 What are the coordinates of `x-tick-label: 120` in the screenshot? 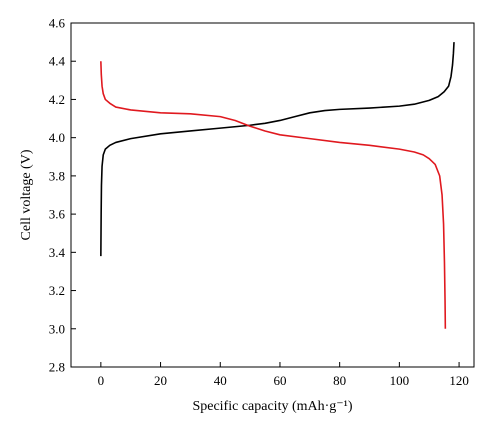 It's located at (459, 380).